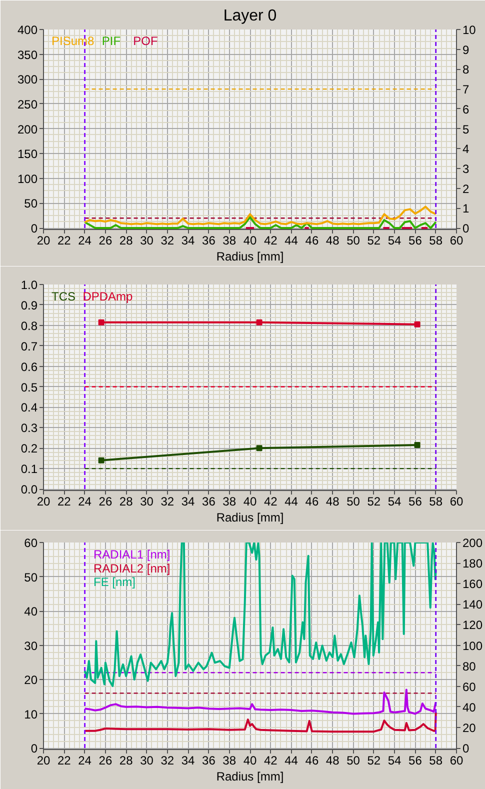  What do you see at coordinates (108, 296) in the screenshot?
I see `series-label: DPDAmp` at bounding box center [108, 296].